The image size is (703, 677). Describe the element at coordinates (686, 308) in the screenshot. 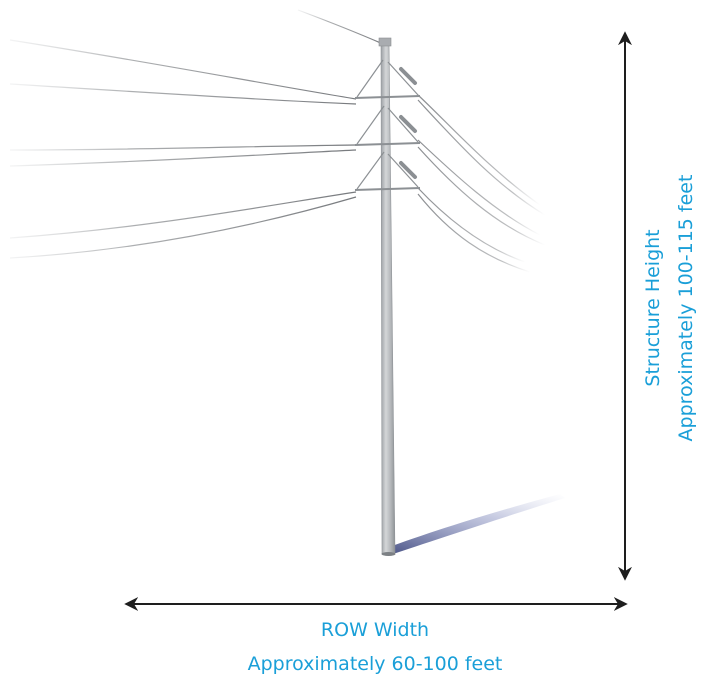

I see `height-value-label: Approximately 100-115 feet` at that location.